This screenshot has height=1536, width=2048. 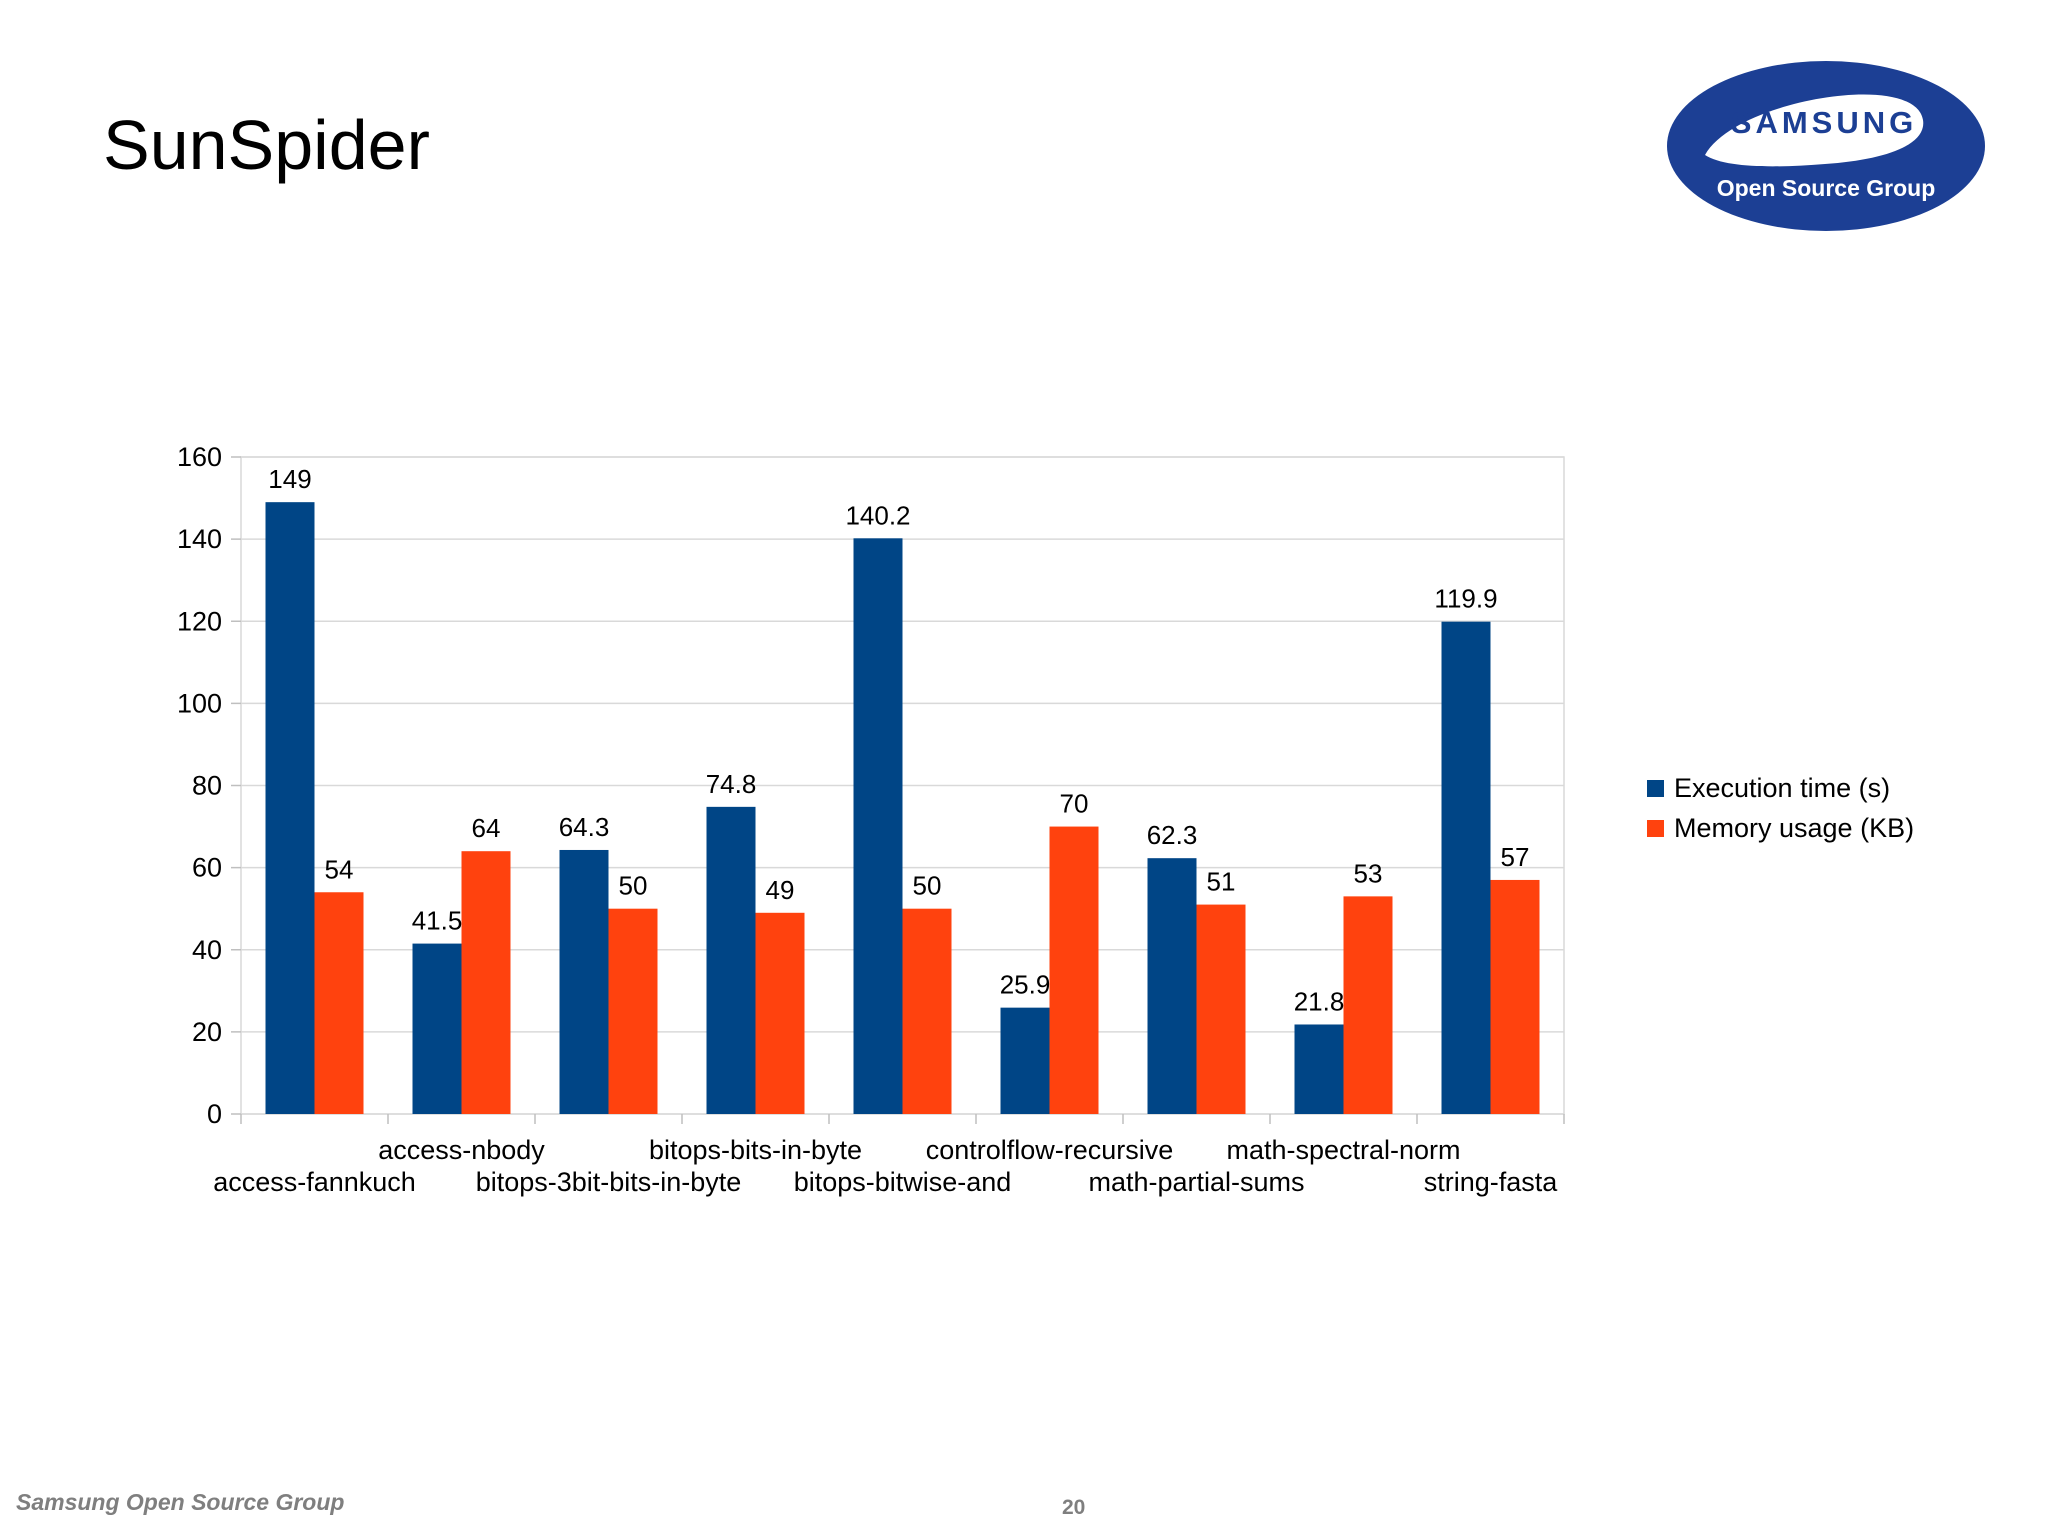 I want to click on chart-legend: Execution time (s) Memory usage (KB), so click(x=1780, y=808).